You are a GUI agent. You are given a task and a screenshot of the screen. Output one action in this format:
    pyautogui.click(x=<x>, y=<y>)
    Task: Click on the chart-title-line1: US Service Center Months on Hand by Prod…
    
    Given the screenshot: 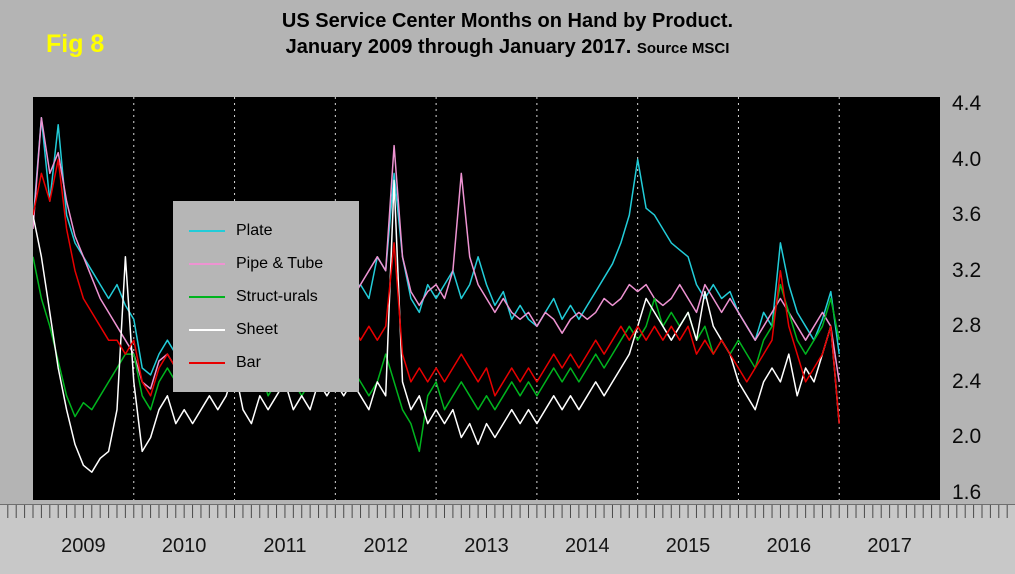 What is the action you would take?
    pyautogui.click(x=507, y=21)
    